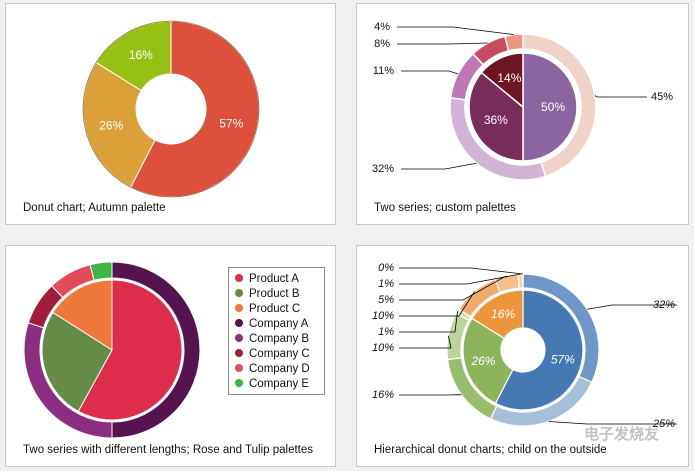  Describe the element at coordinates (383, 71) in the screenshot. I see `data-label: 11%` at that location.